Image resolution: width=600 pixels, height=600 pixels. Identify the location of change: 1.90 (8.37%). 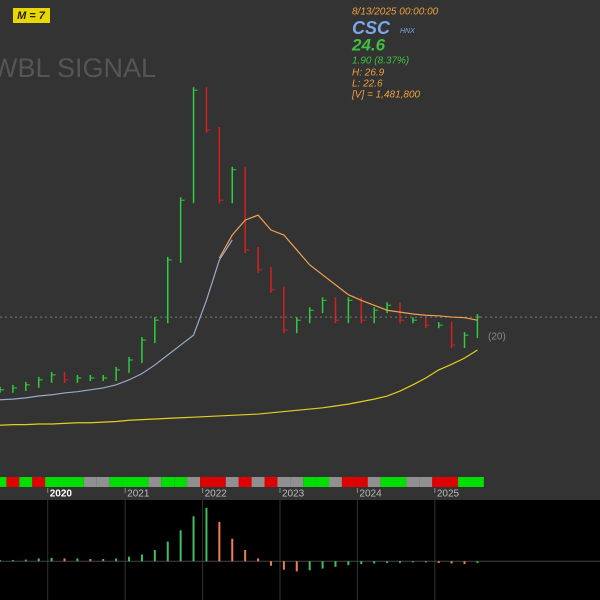
(380, 61).